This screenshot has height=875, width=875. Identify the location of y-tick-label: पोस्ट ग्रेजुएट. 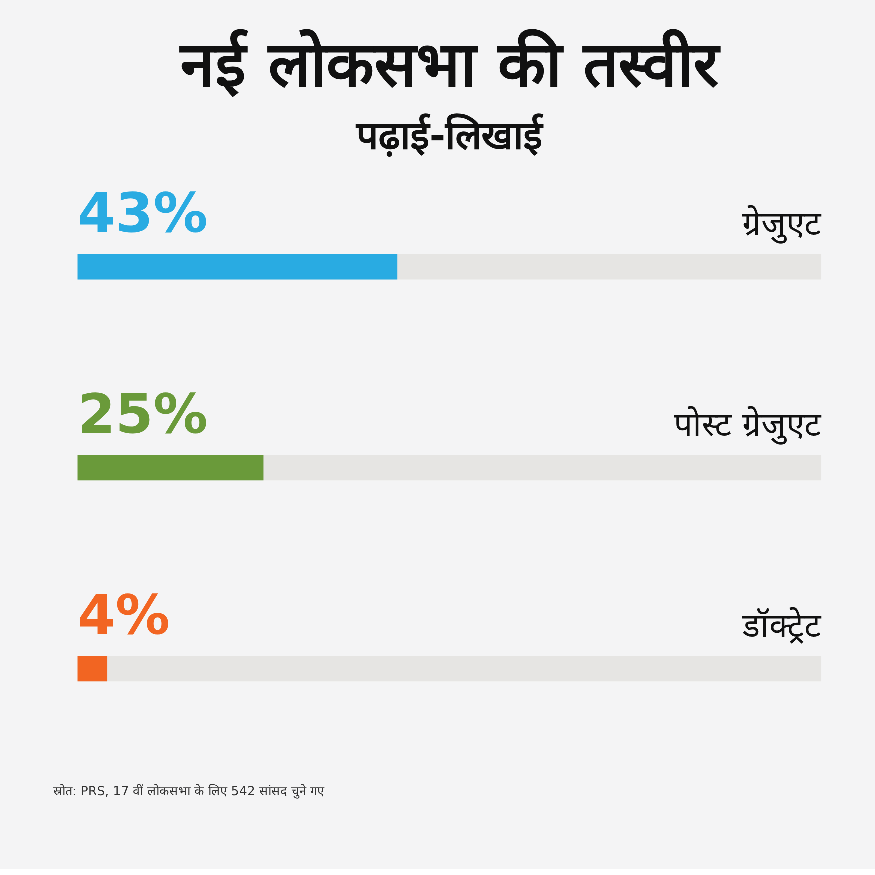
(748, 424).